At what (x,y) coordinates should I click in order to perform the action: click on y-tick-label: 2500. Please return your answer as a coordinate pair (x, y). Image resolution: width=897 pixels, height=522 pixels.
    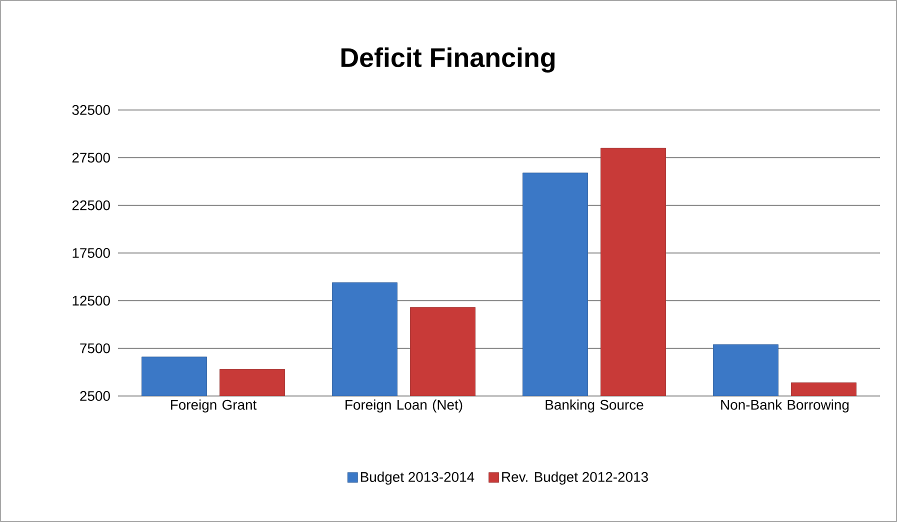
    Looking at the image, I should click on (95, 396).